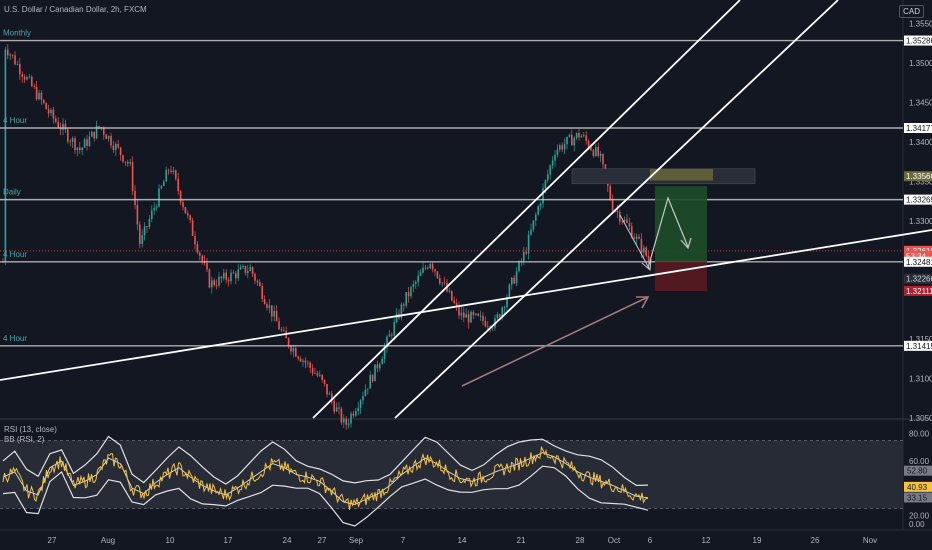  What do you see at coordinates (228, 540) in the screenshot?
I see `time-tick-3: 17` at bounding box center [228, 540].